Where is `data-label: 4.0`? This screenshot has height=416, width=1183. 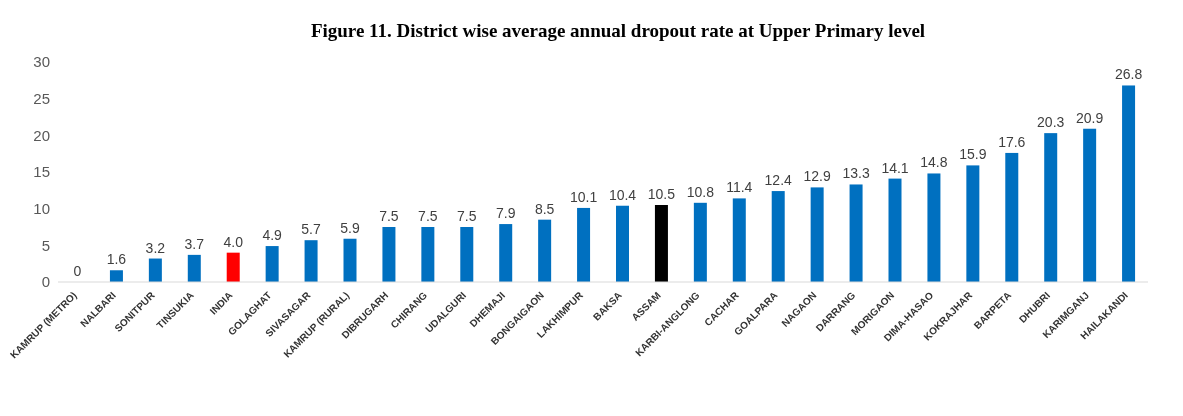 data-label: 4.0 is located at coordinates (233, 241).